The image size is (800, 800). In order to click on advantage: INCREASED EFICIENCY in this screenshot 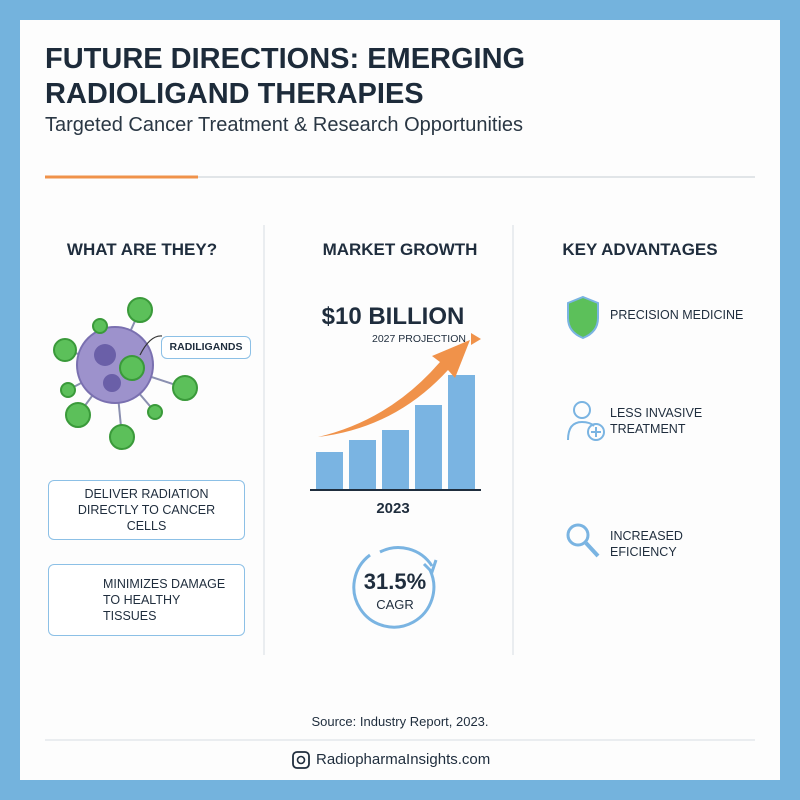, I will do `click(646, 544)`.